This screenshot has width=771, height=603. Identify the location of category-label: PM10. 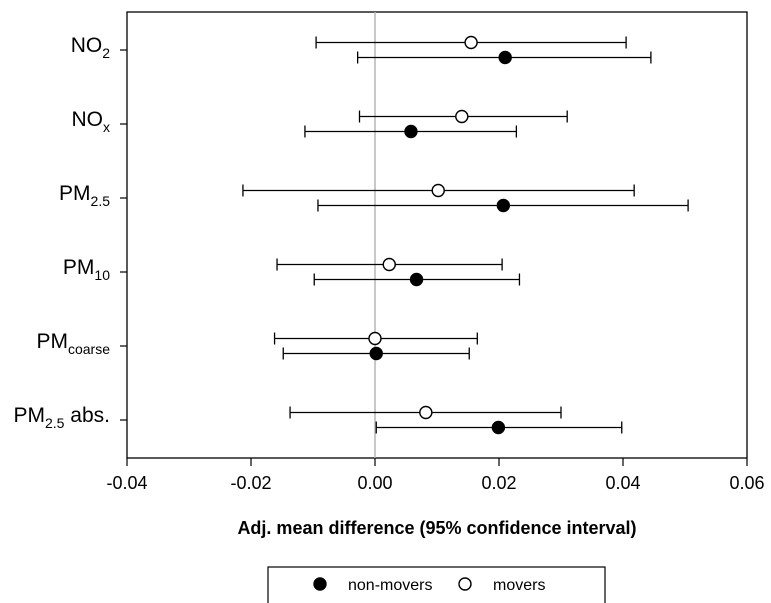
(86, 269).